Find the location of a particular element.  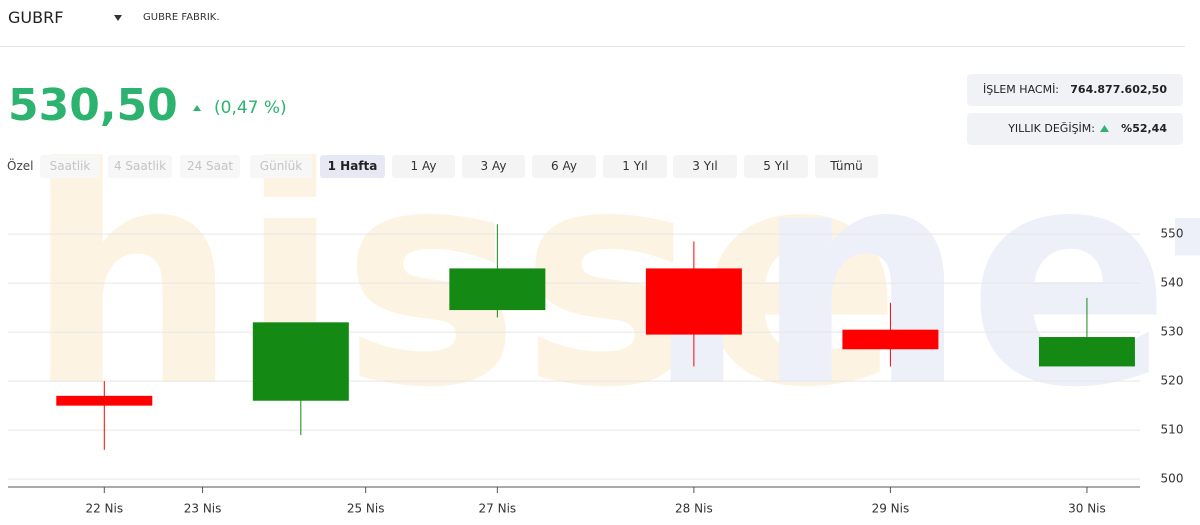

stat-value: 764.877.602,50 is located at coordinates (1118, 89).